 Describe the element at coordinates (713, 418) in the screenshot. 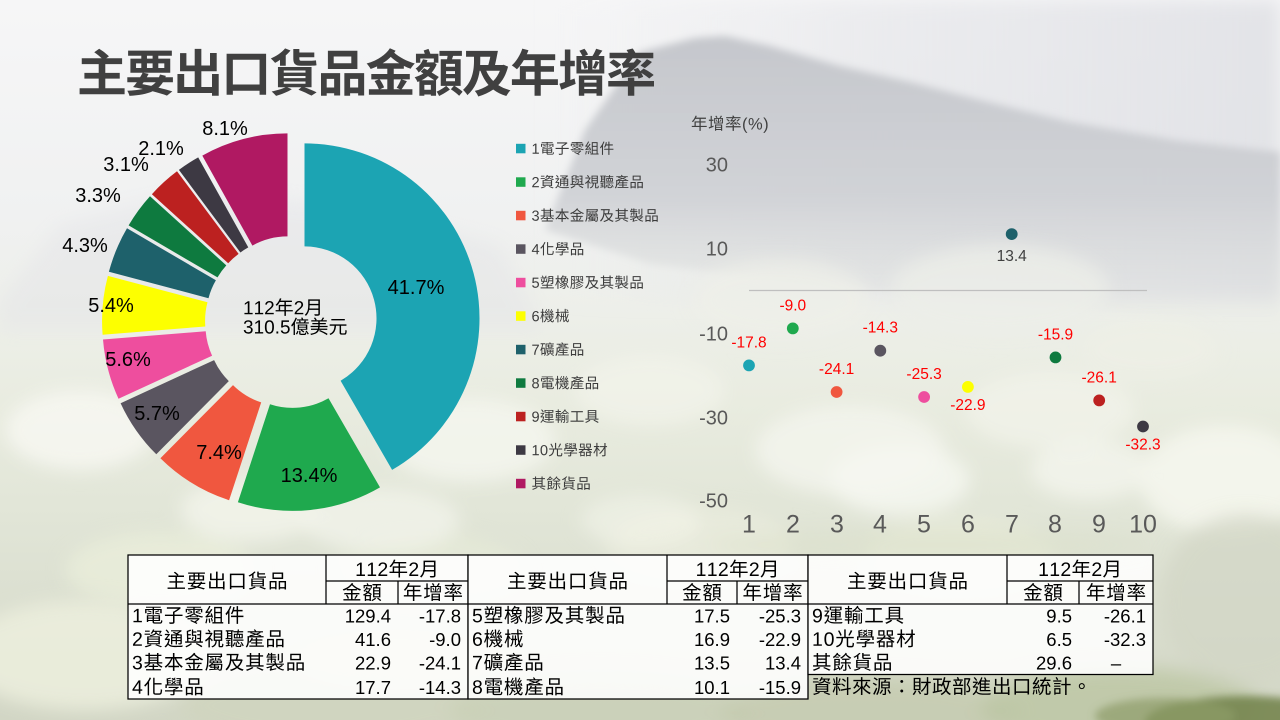

I see `svg-text: -30` at that location.